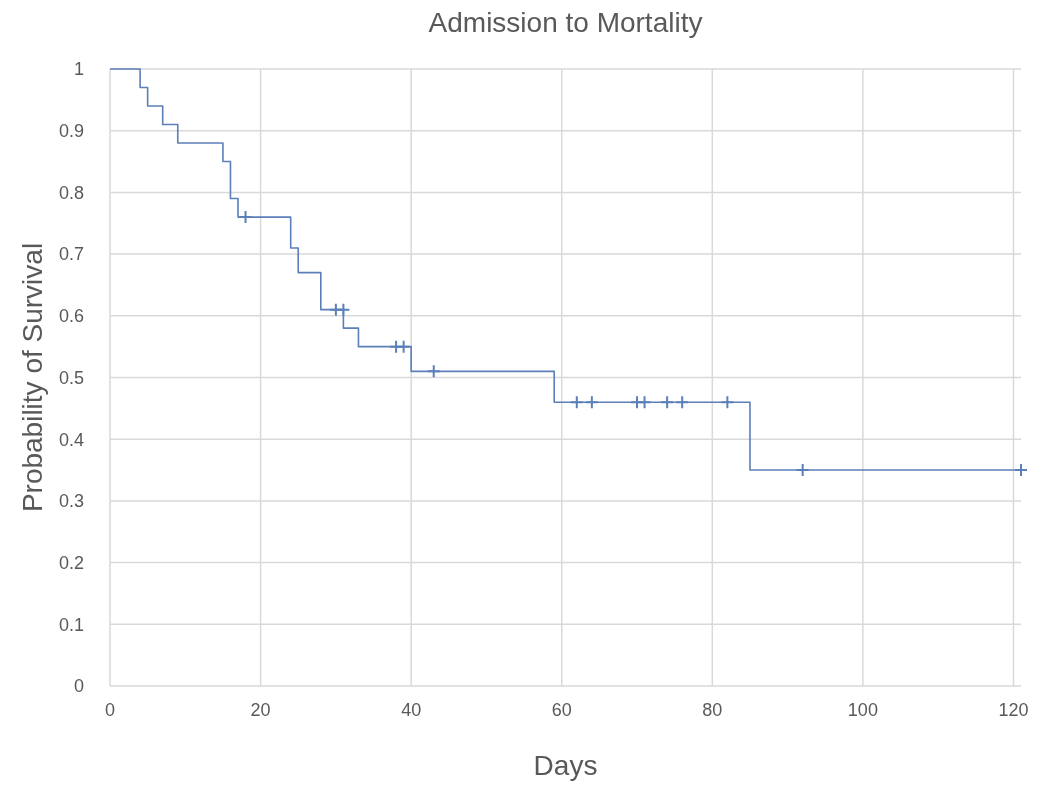  I want to click on x-axis-title: Days, so click(565, 765).